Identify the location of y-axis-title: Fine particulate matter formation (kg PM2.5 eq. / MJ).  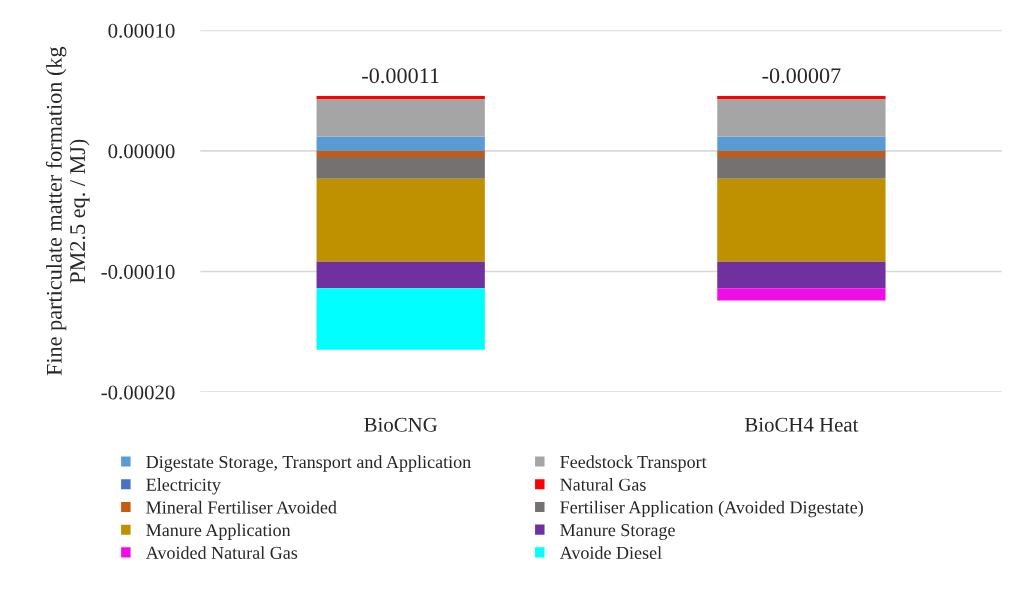
(67, 211).